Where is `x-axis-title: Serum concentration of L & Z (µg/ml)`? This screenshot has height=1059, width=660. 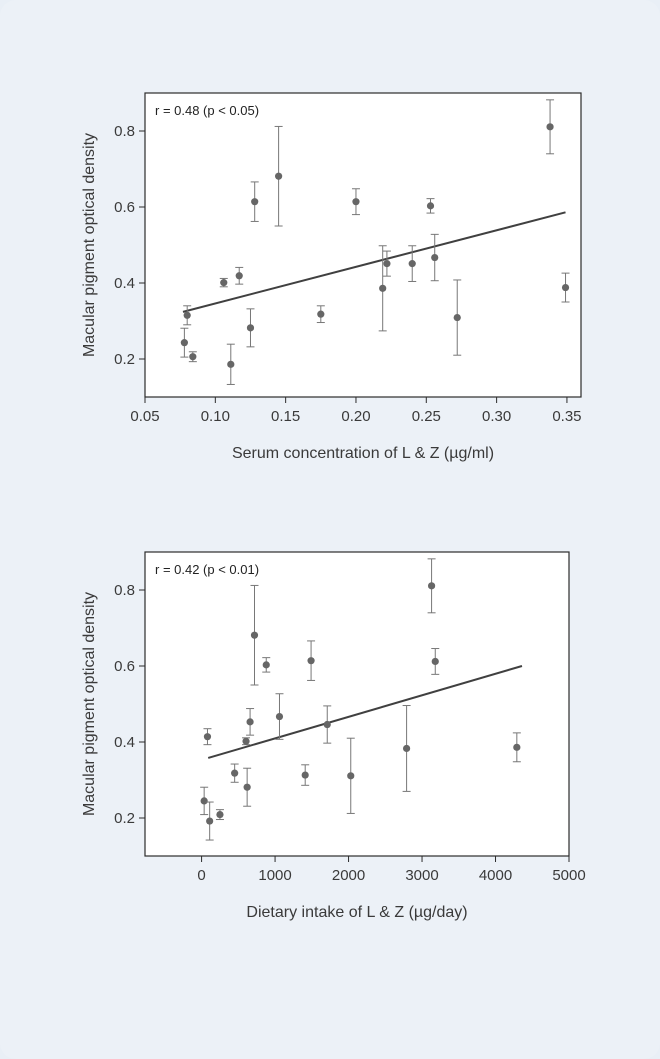 x-axis-title: Serum concentration of L & Z (µg/ml) is located at coordinates (363, 453).